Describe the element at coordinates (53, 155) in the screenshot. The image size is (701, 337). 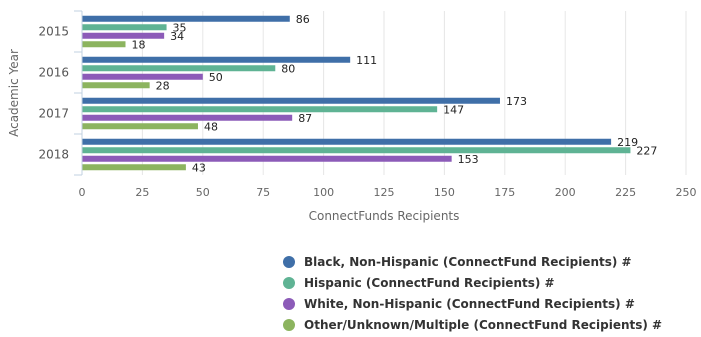
I see `y-category-label: 2018` at that location.